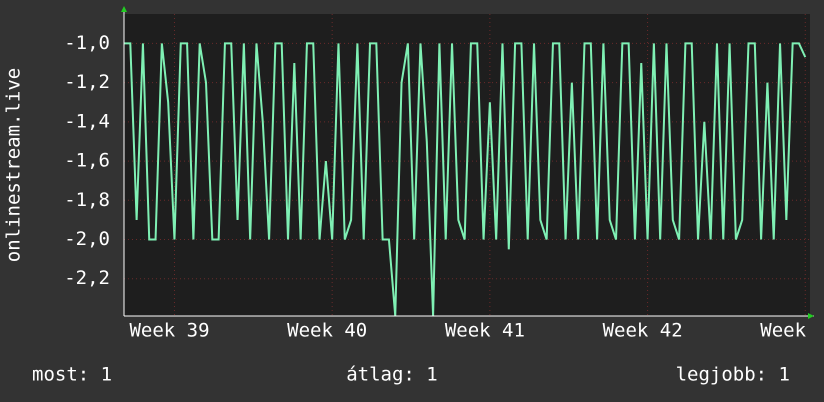 The height and width of the screenshot is (402, 824). Describe the element at coordinates (14, 165) in the screenshot. I see `y-axis-label: onlinestream.live` at that location.